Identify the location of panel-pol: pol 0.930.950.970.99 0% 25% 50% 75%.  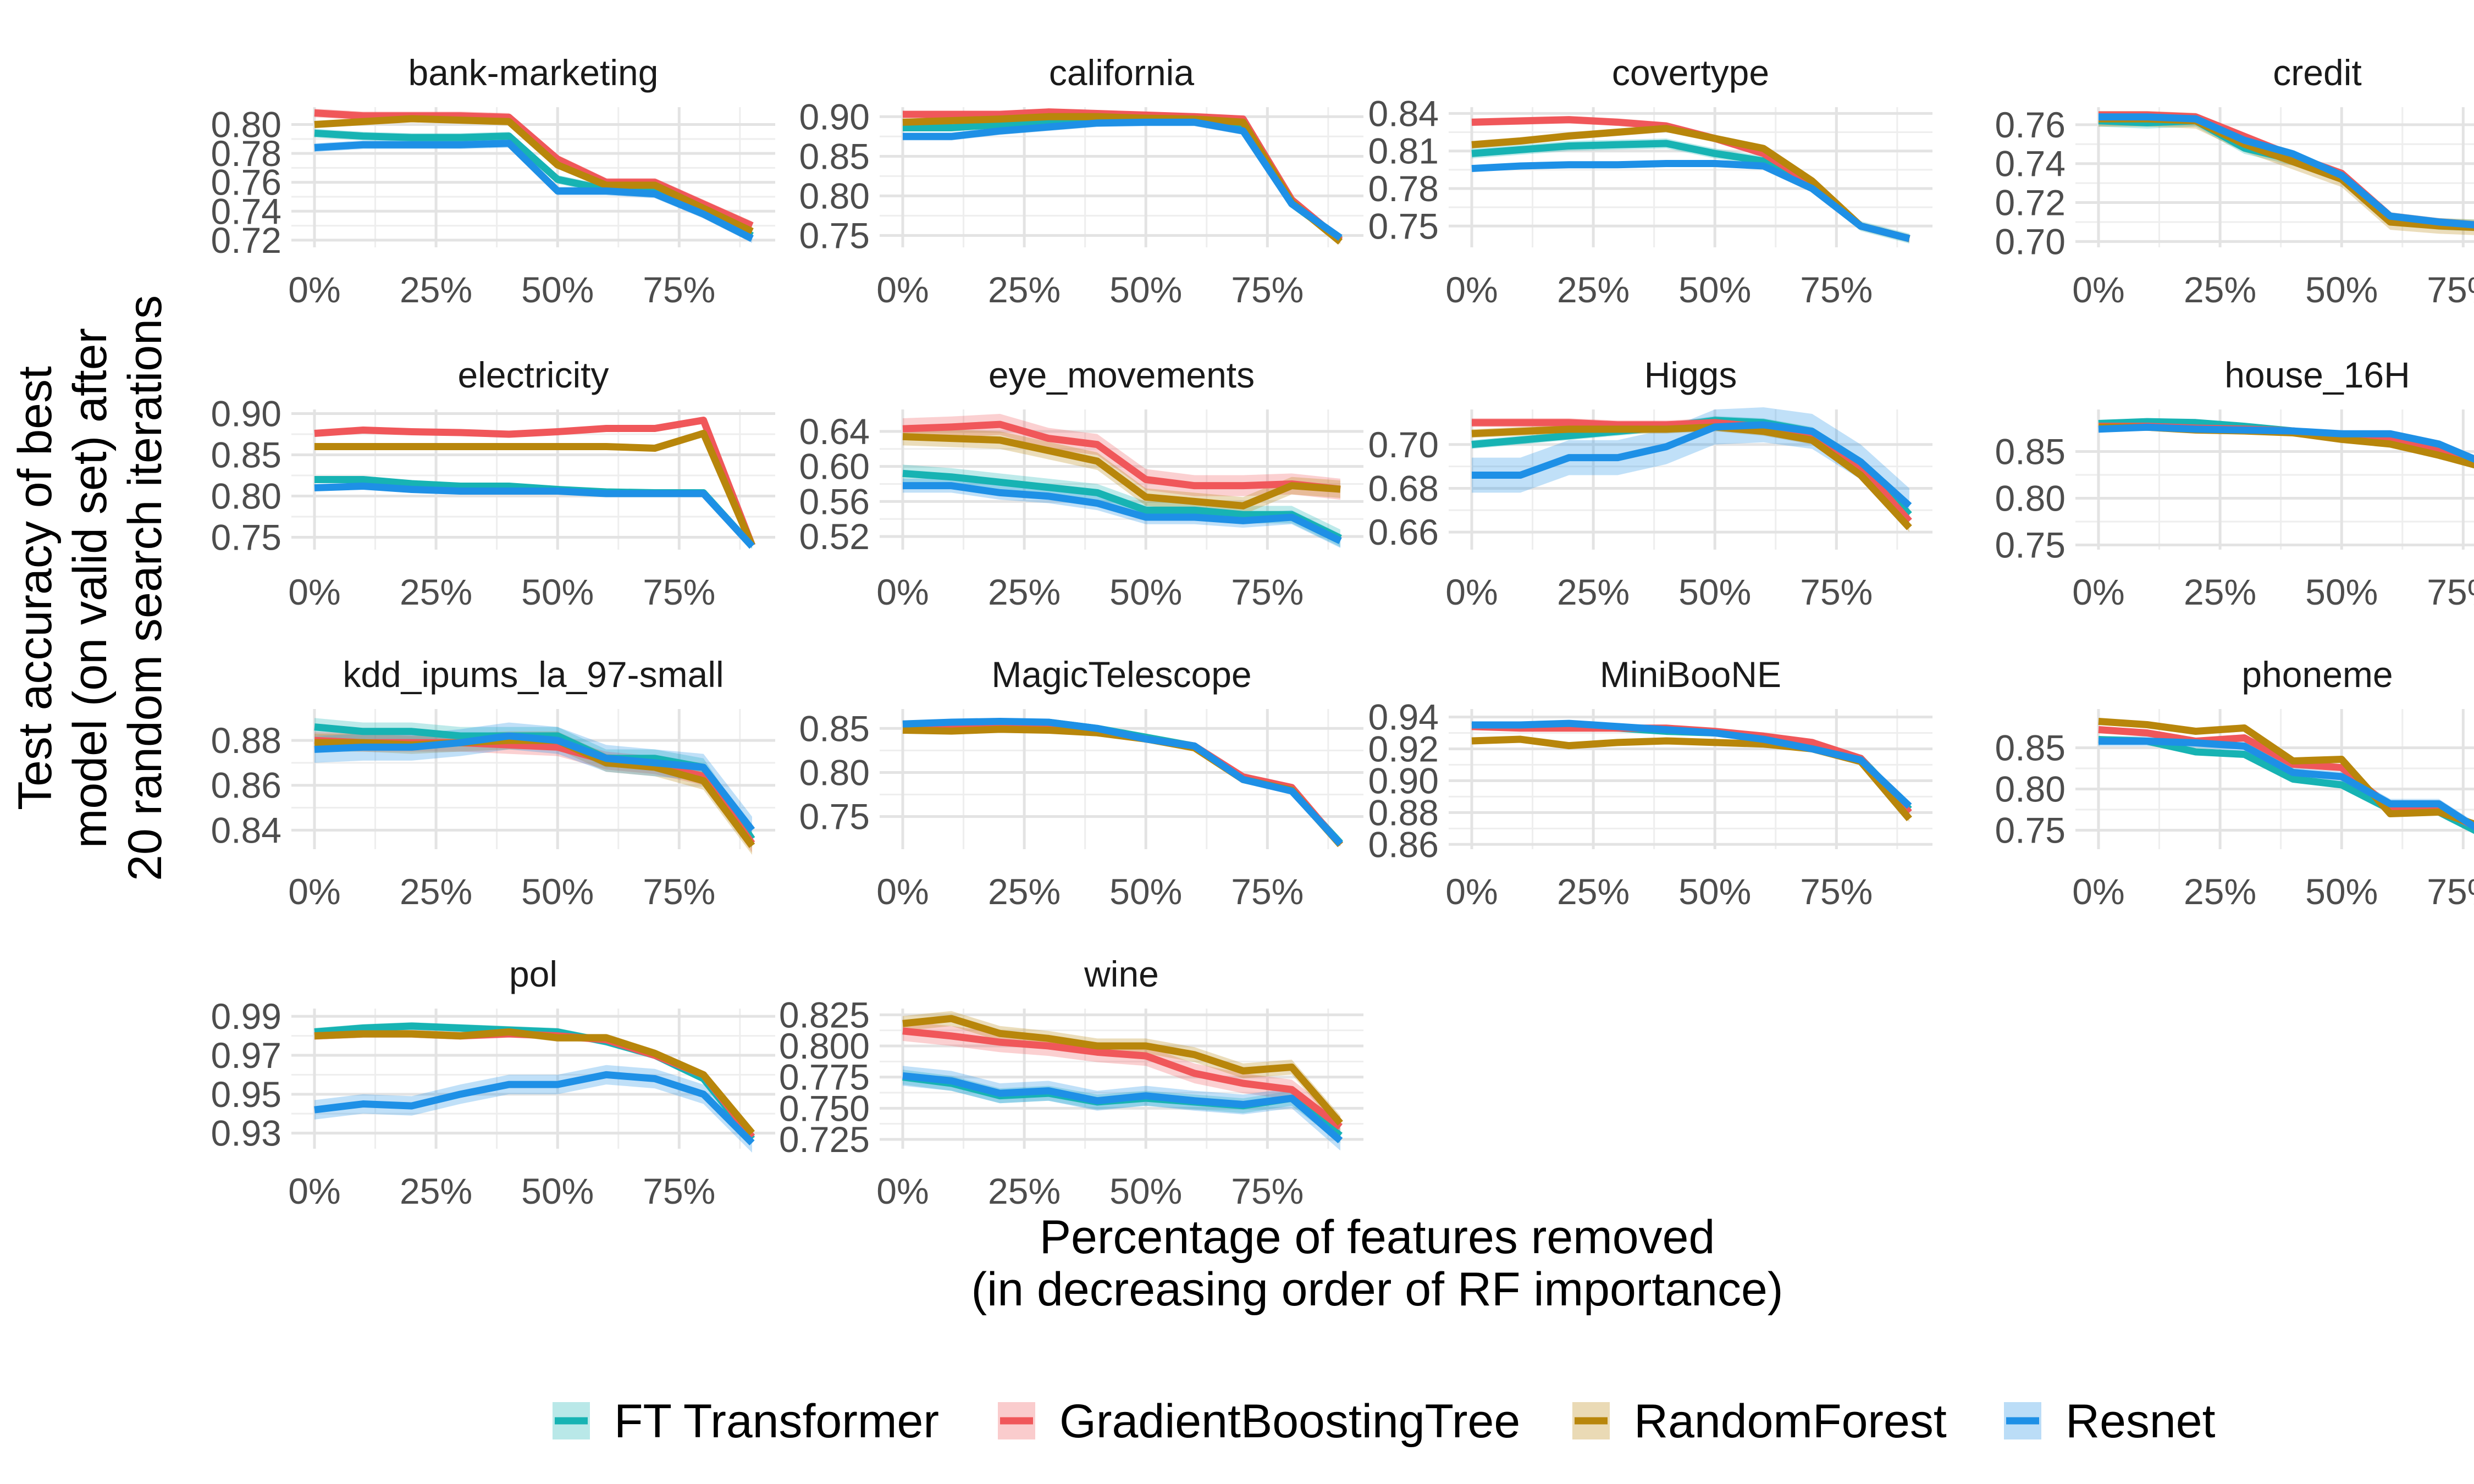
(493, 1082).